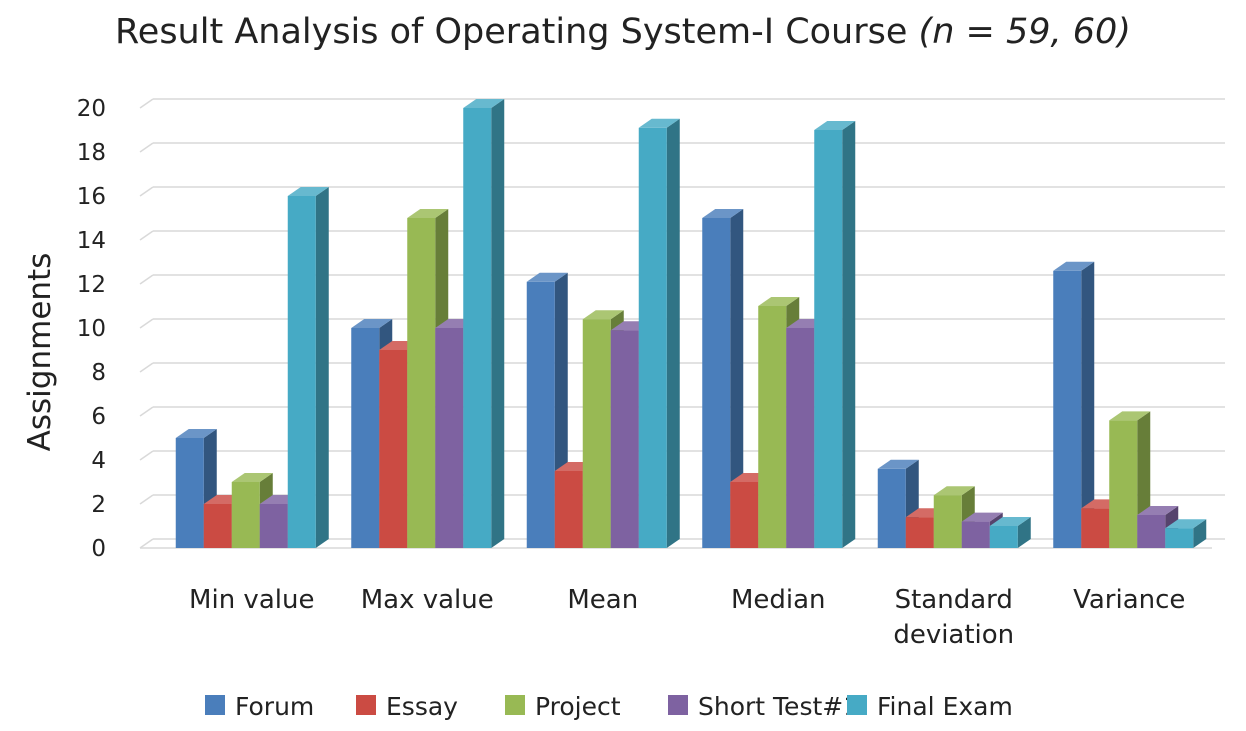 The height and width of the screenshot is (731, 1246). Describe the element at coordinates (778, 706) in the screenshot. I see `legend-label: Short Test#1` at that location.